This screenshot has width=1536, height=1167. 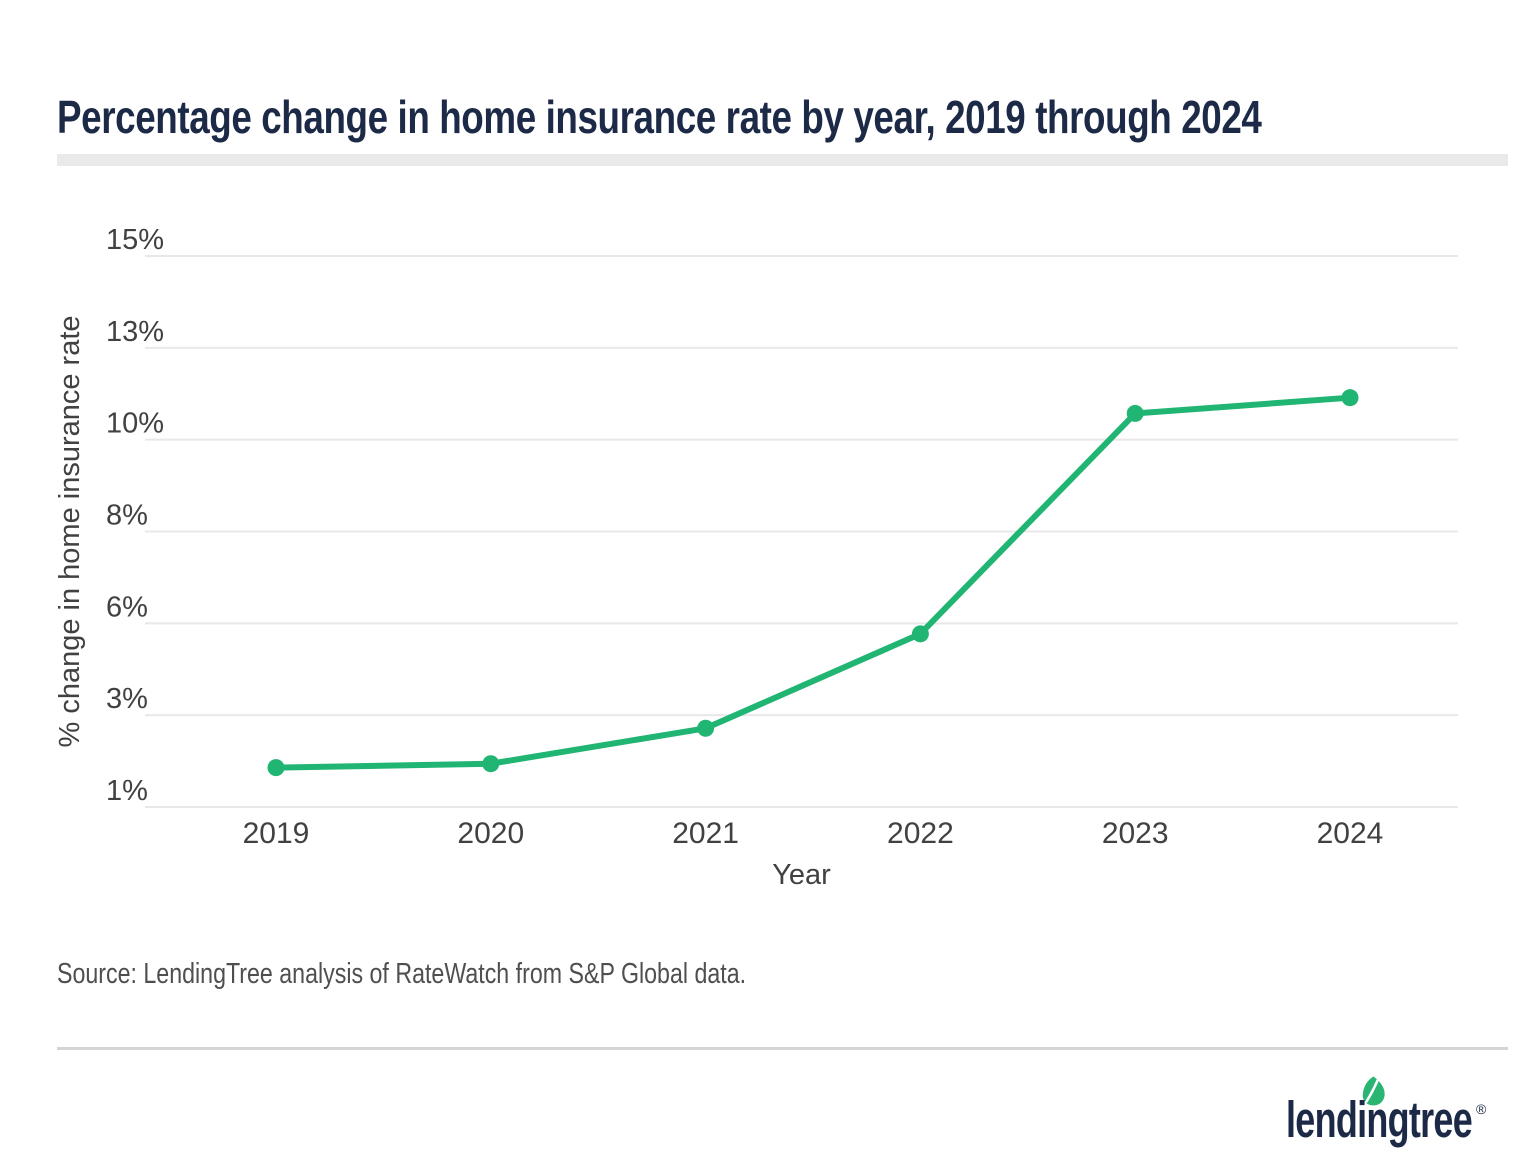 I want to click on y-tick-label: 3%, so click(x=127, y=699).